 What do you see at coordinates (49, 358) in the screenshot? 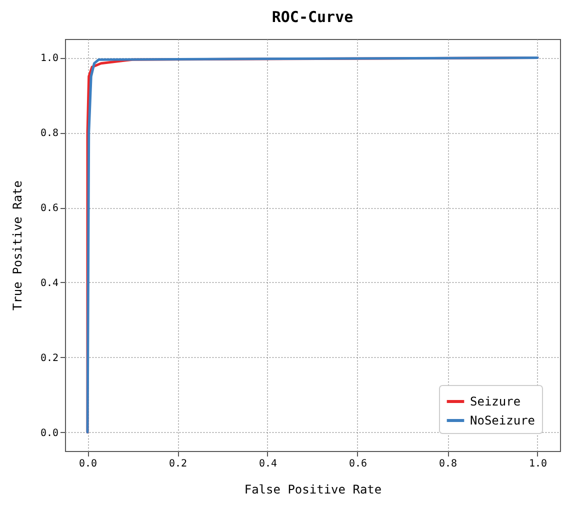
I see `y-tick-label: 0.2` at bounding box center [49, 358].